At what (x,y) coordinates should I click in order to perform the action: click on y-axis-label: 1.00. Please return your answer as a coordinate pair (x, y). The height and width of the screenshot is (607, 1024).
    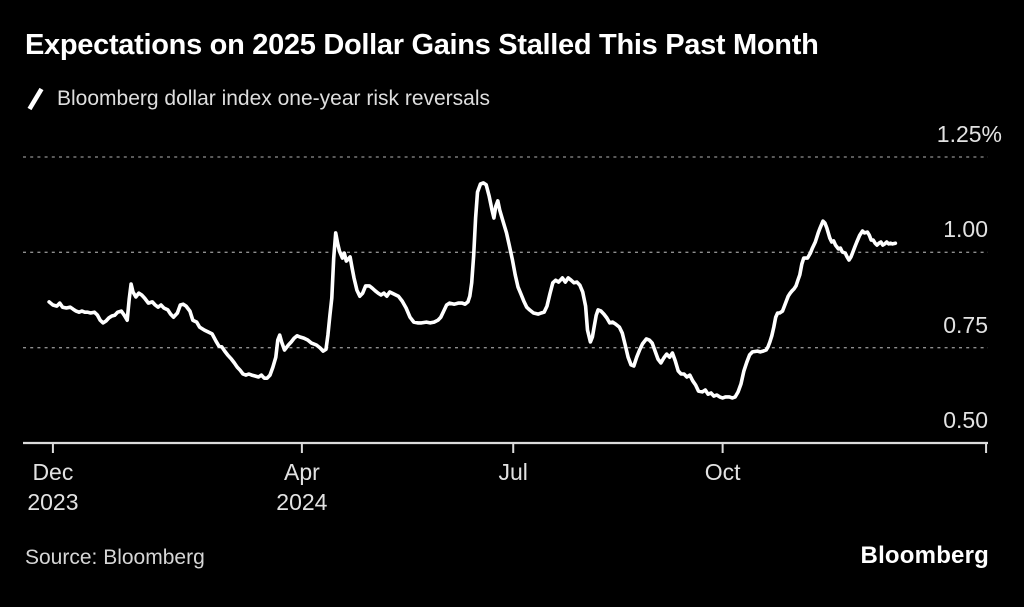
    Looking at the image, I should click on (965, 229).